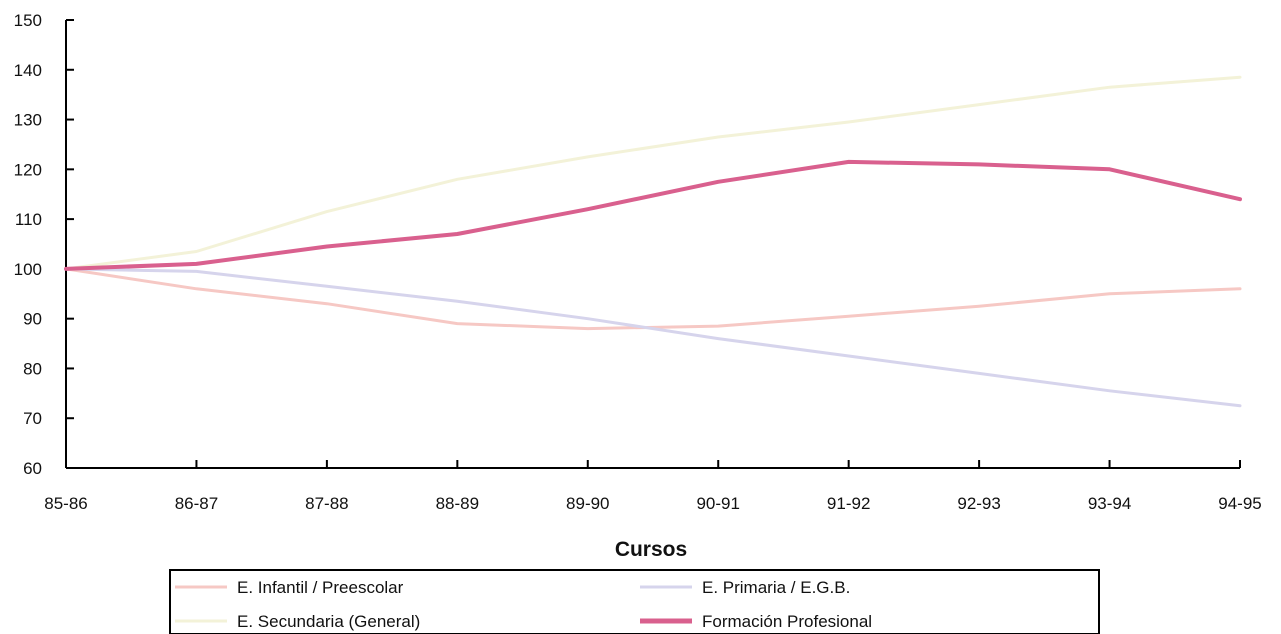 This screenshot has width=1281, height=634. I want to click on legend-label: Formación Profesional, so click(787, 621).